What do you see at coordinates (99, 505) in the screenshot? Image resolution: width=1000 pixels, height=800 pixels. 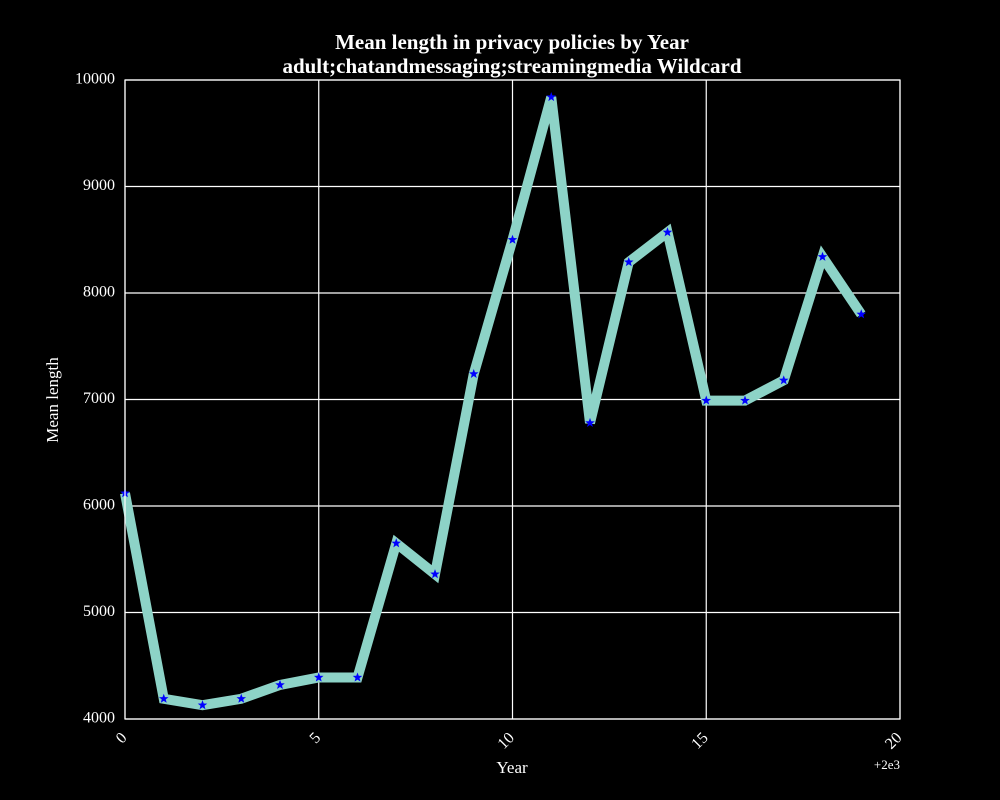 I see `y-tick-label: 6000` at bounding box center [99, 505].